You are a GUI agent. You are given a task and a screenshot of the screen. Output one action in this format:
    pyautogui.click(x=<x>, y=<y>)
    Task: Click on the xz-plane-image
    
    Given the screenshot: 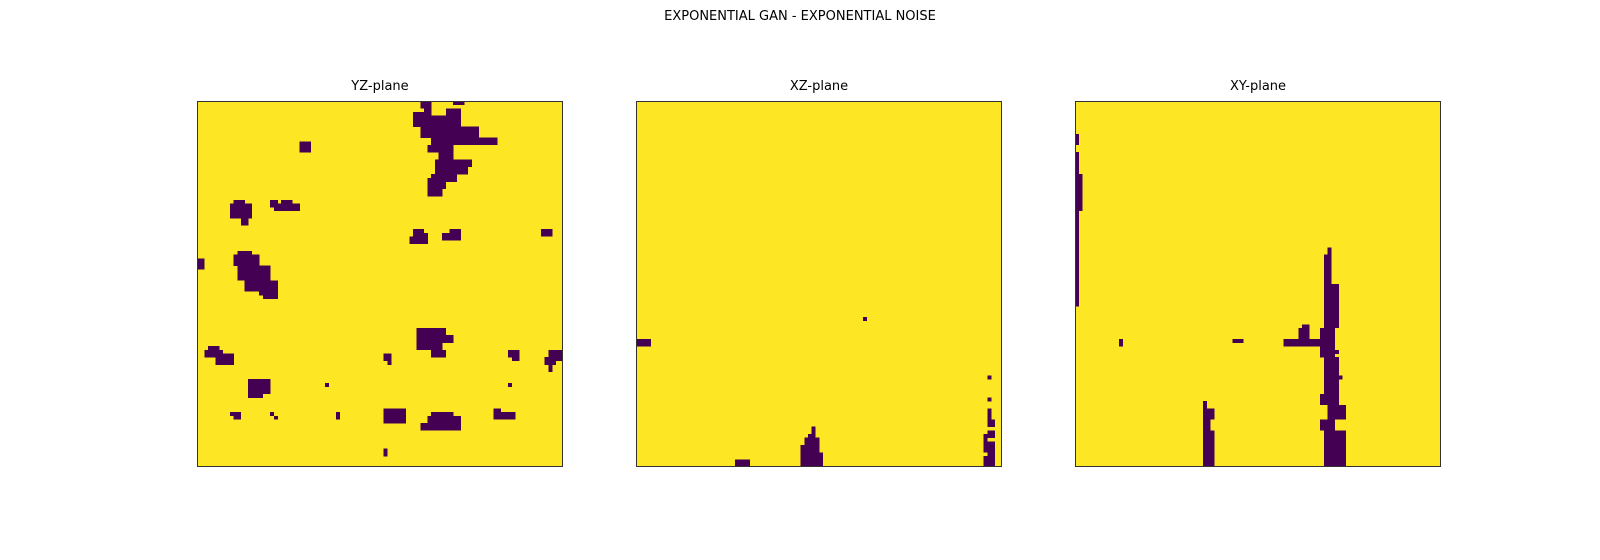 What is the action you would take?
    pyautogui.click(x=819, y=284)
    